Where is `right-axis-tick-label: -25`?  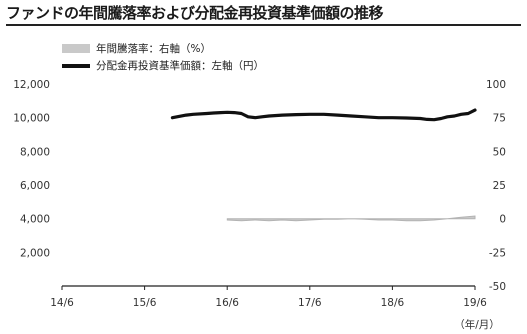 right-axis-tick-label: -25 is located at coordinates (497, 253).